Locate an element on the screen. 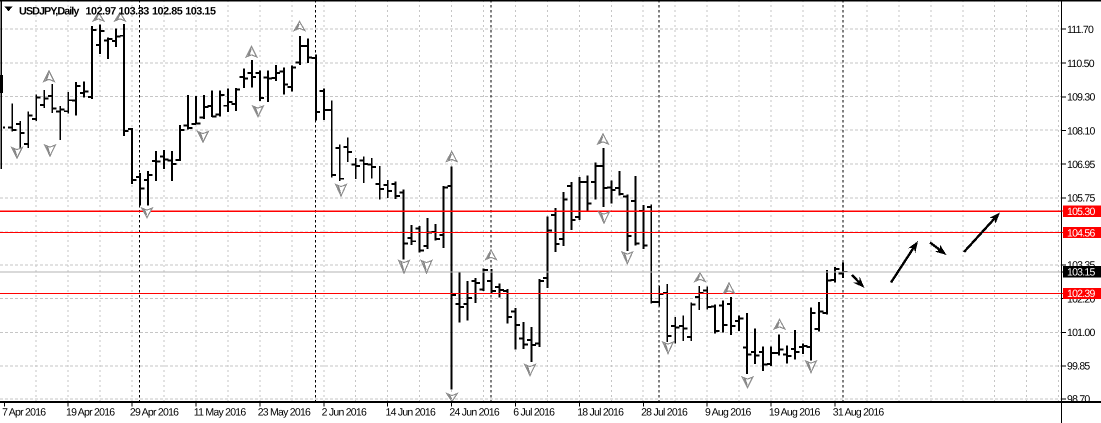 This screenshot has height=423, width=1101. svg-text: 24 Jun 2016 is located at coordinates (474, 413).